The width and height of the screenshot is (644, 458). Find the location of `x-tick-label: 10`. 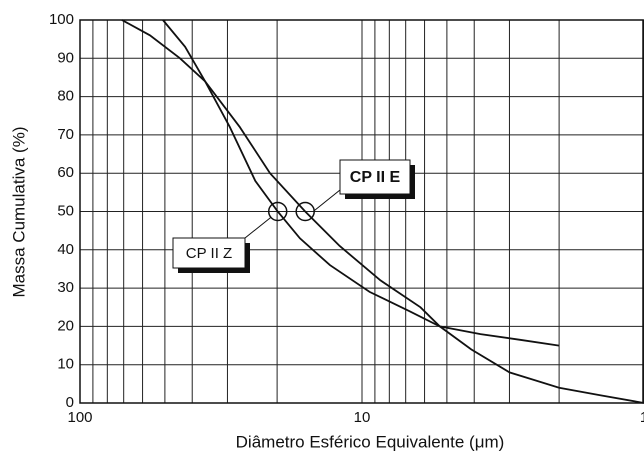

x-tick-label: 10 is located at coordinates (362, 417).